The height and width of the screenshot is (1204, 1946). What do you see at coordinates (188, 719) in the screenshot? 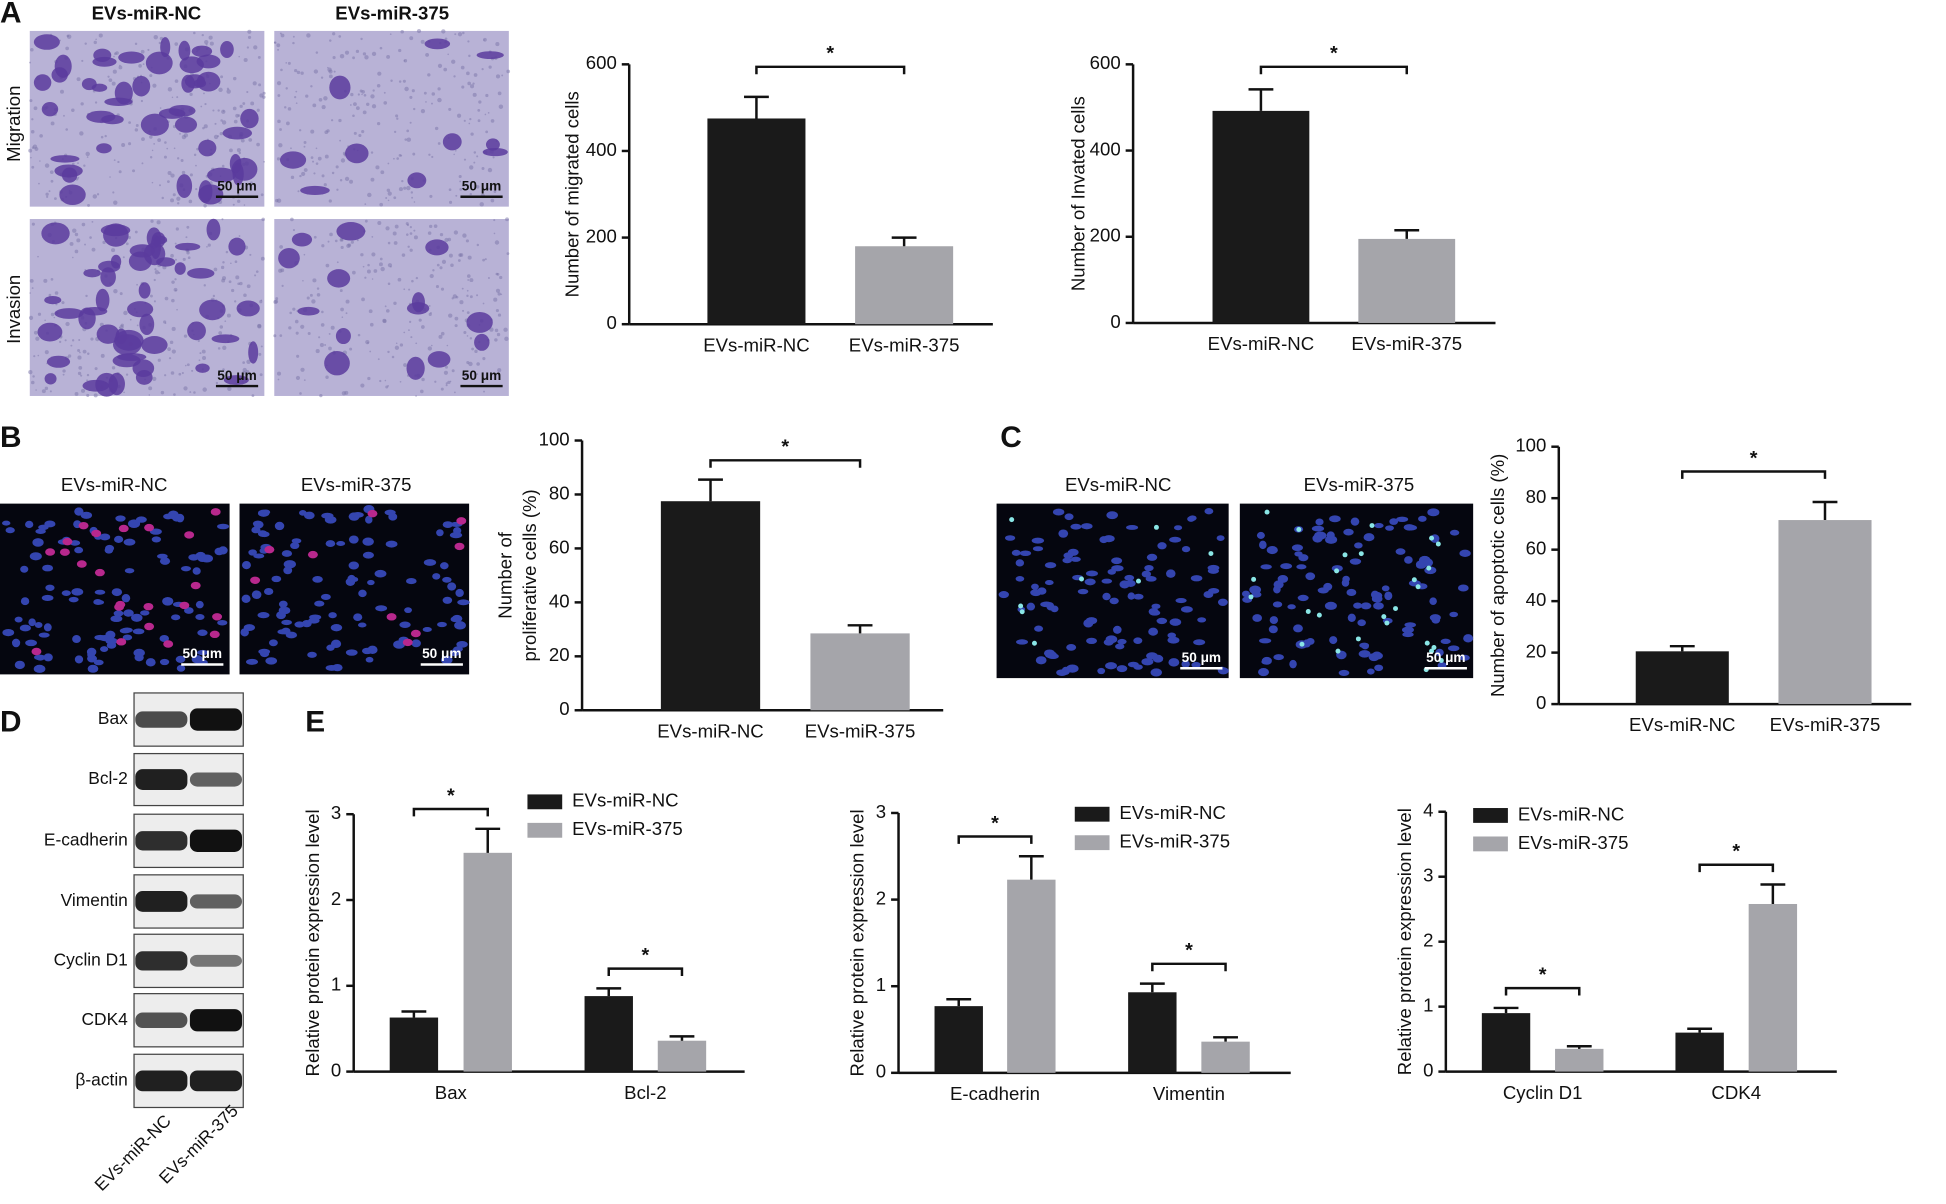
I see `blot-strip` at bounding box center [188, 719].